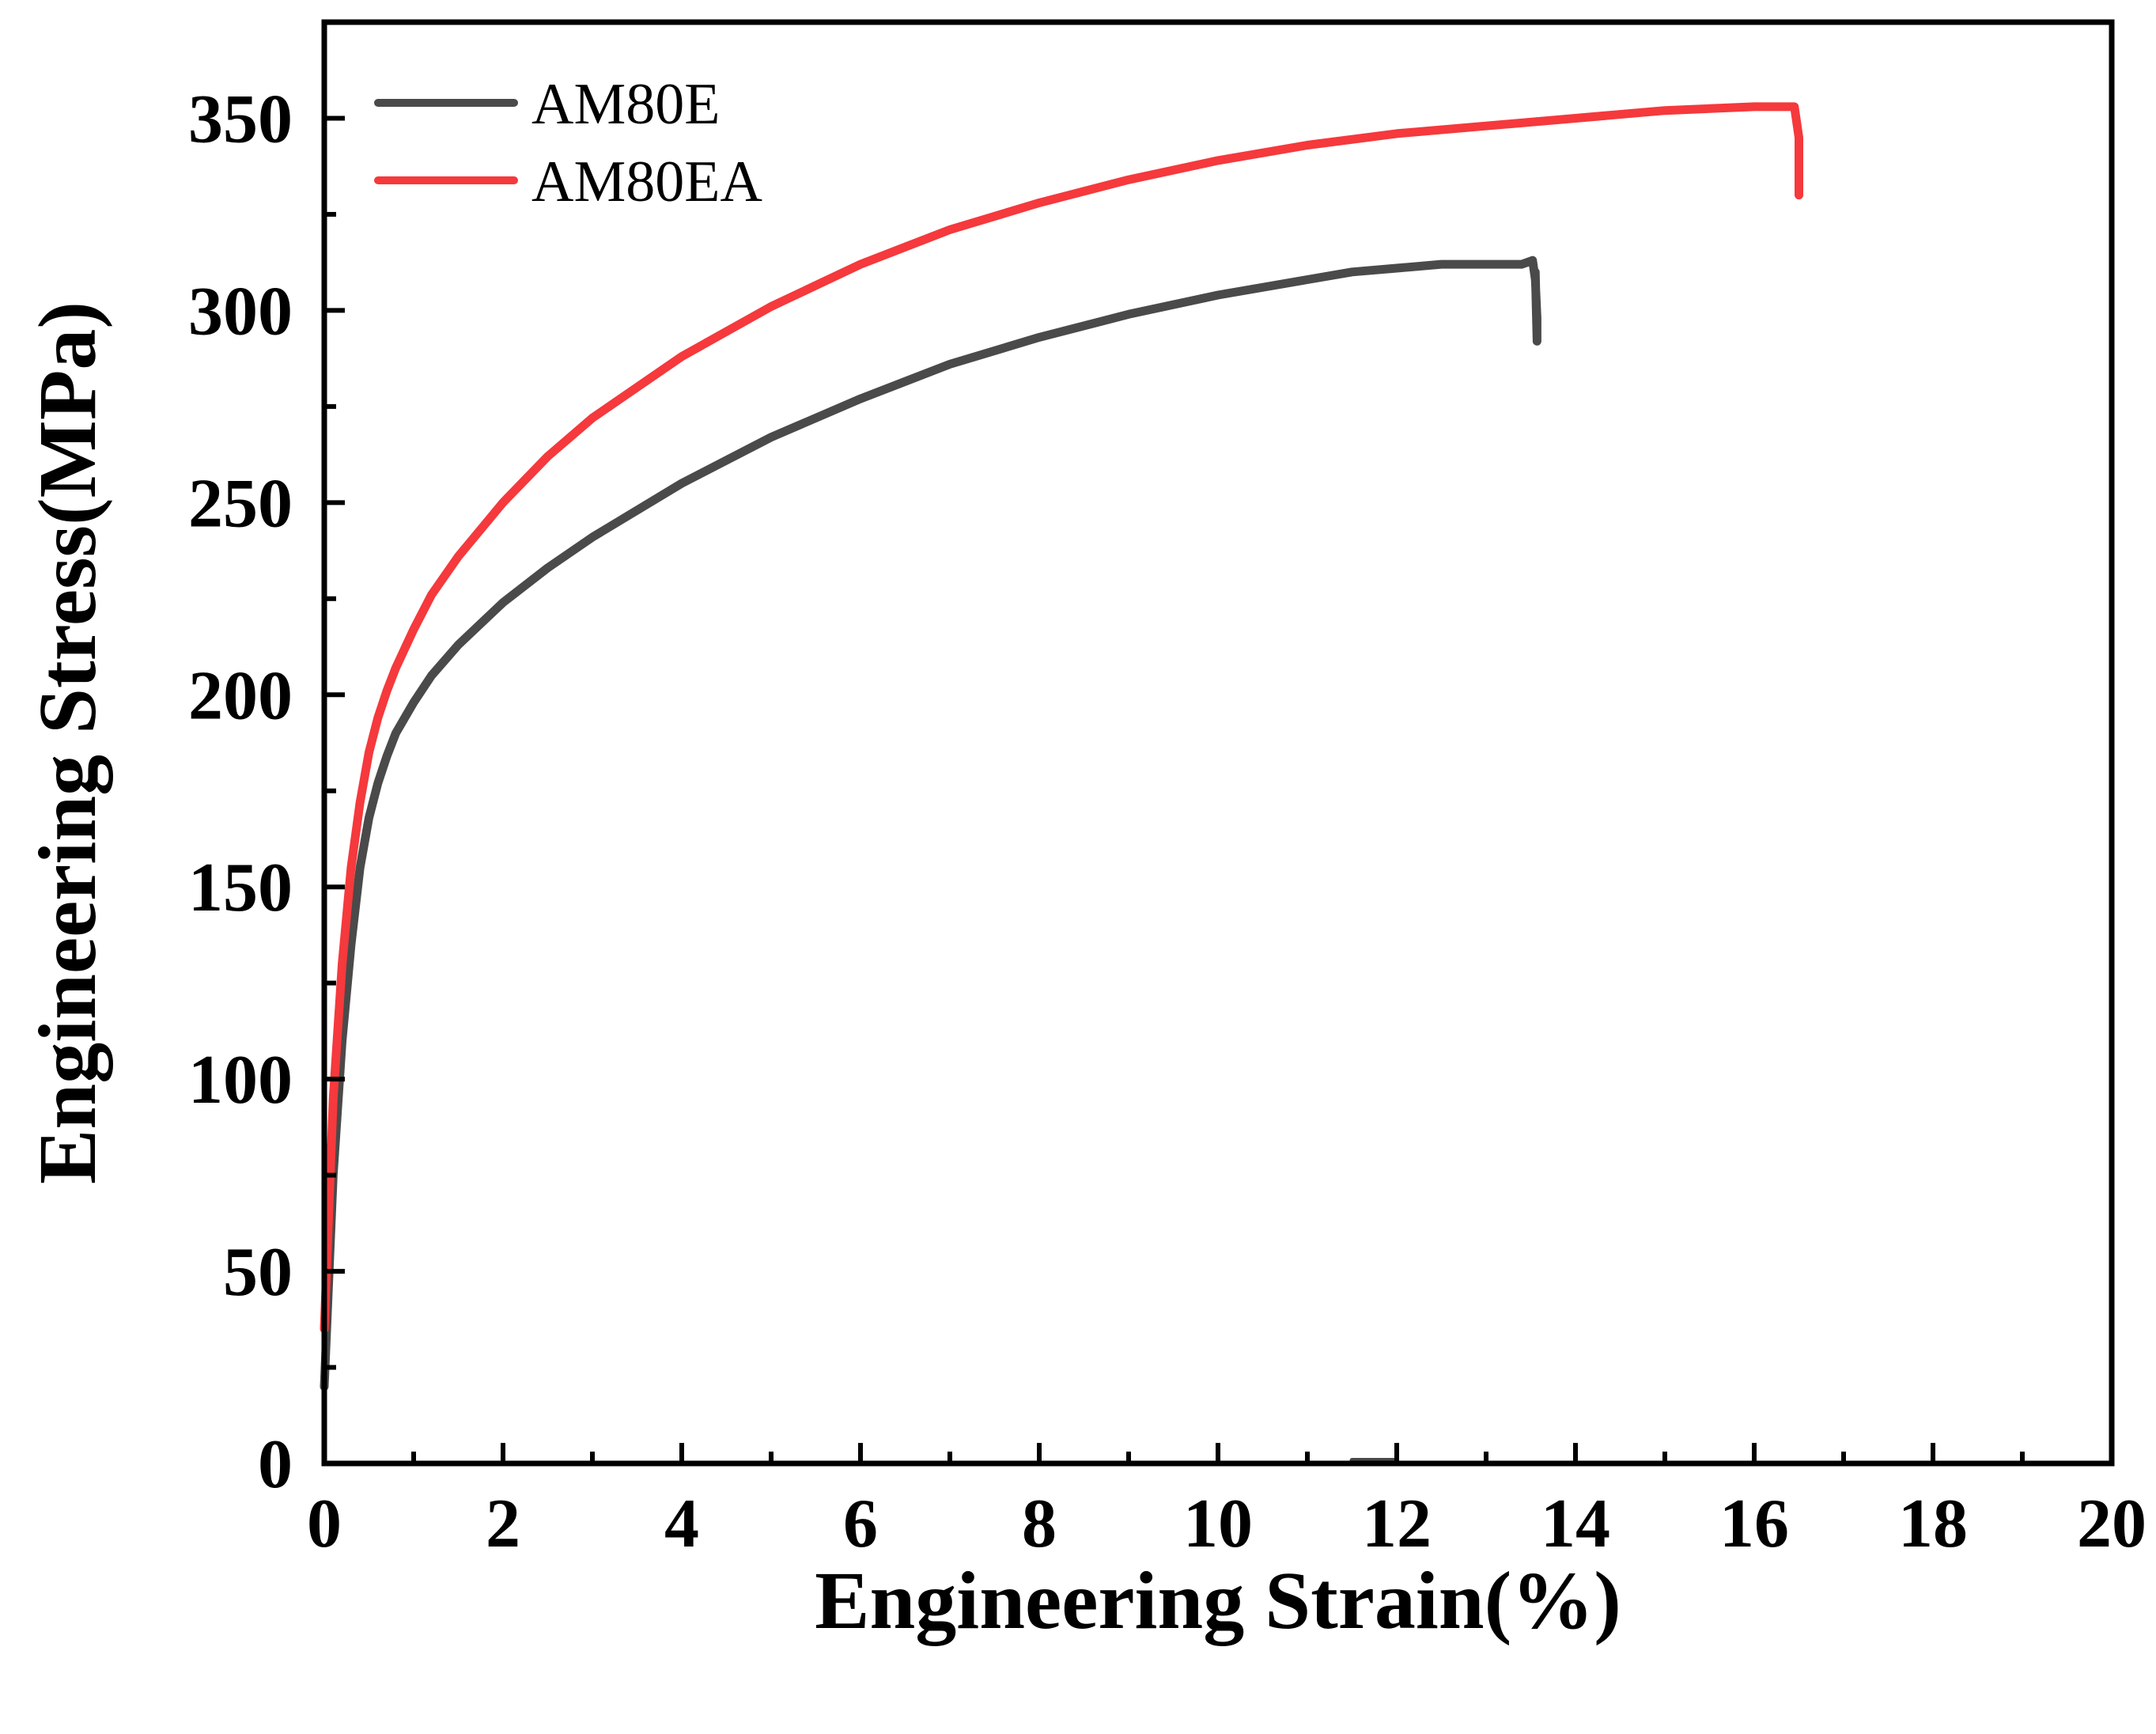  What do you see at coordinates (1933, 1524) in the screenshot?
I see `x-tick-label: 18` at bounding box center [1933, 1524].